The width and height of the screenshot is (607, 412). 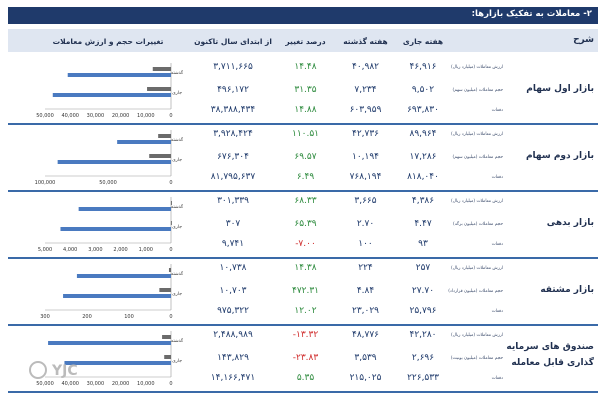 What do you see at coordinates (365, 244) in the screenshot?
I see `previous-value: ۱۰۰` at bounding box center [365, 244].